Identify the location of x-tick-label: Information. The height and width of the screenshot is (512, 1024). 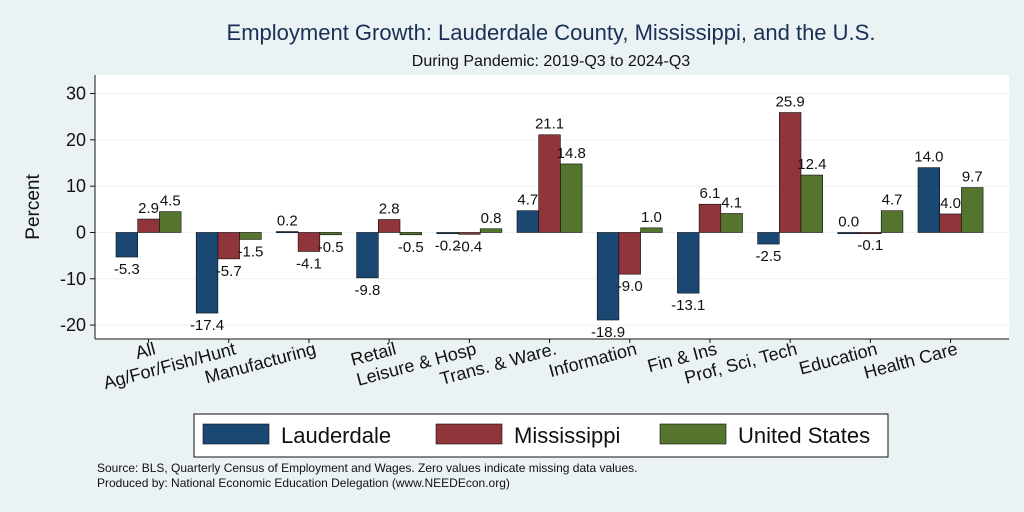
(593, 360).